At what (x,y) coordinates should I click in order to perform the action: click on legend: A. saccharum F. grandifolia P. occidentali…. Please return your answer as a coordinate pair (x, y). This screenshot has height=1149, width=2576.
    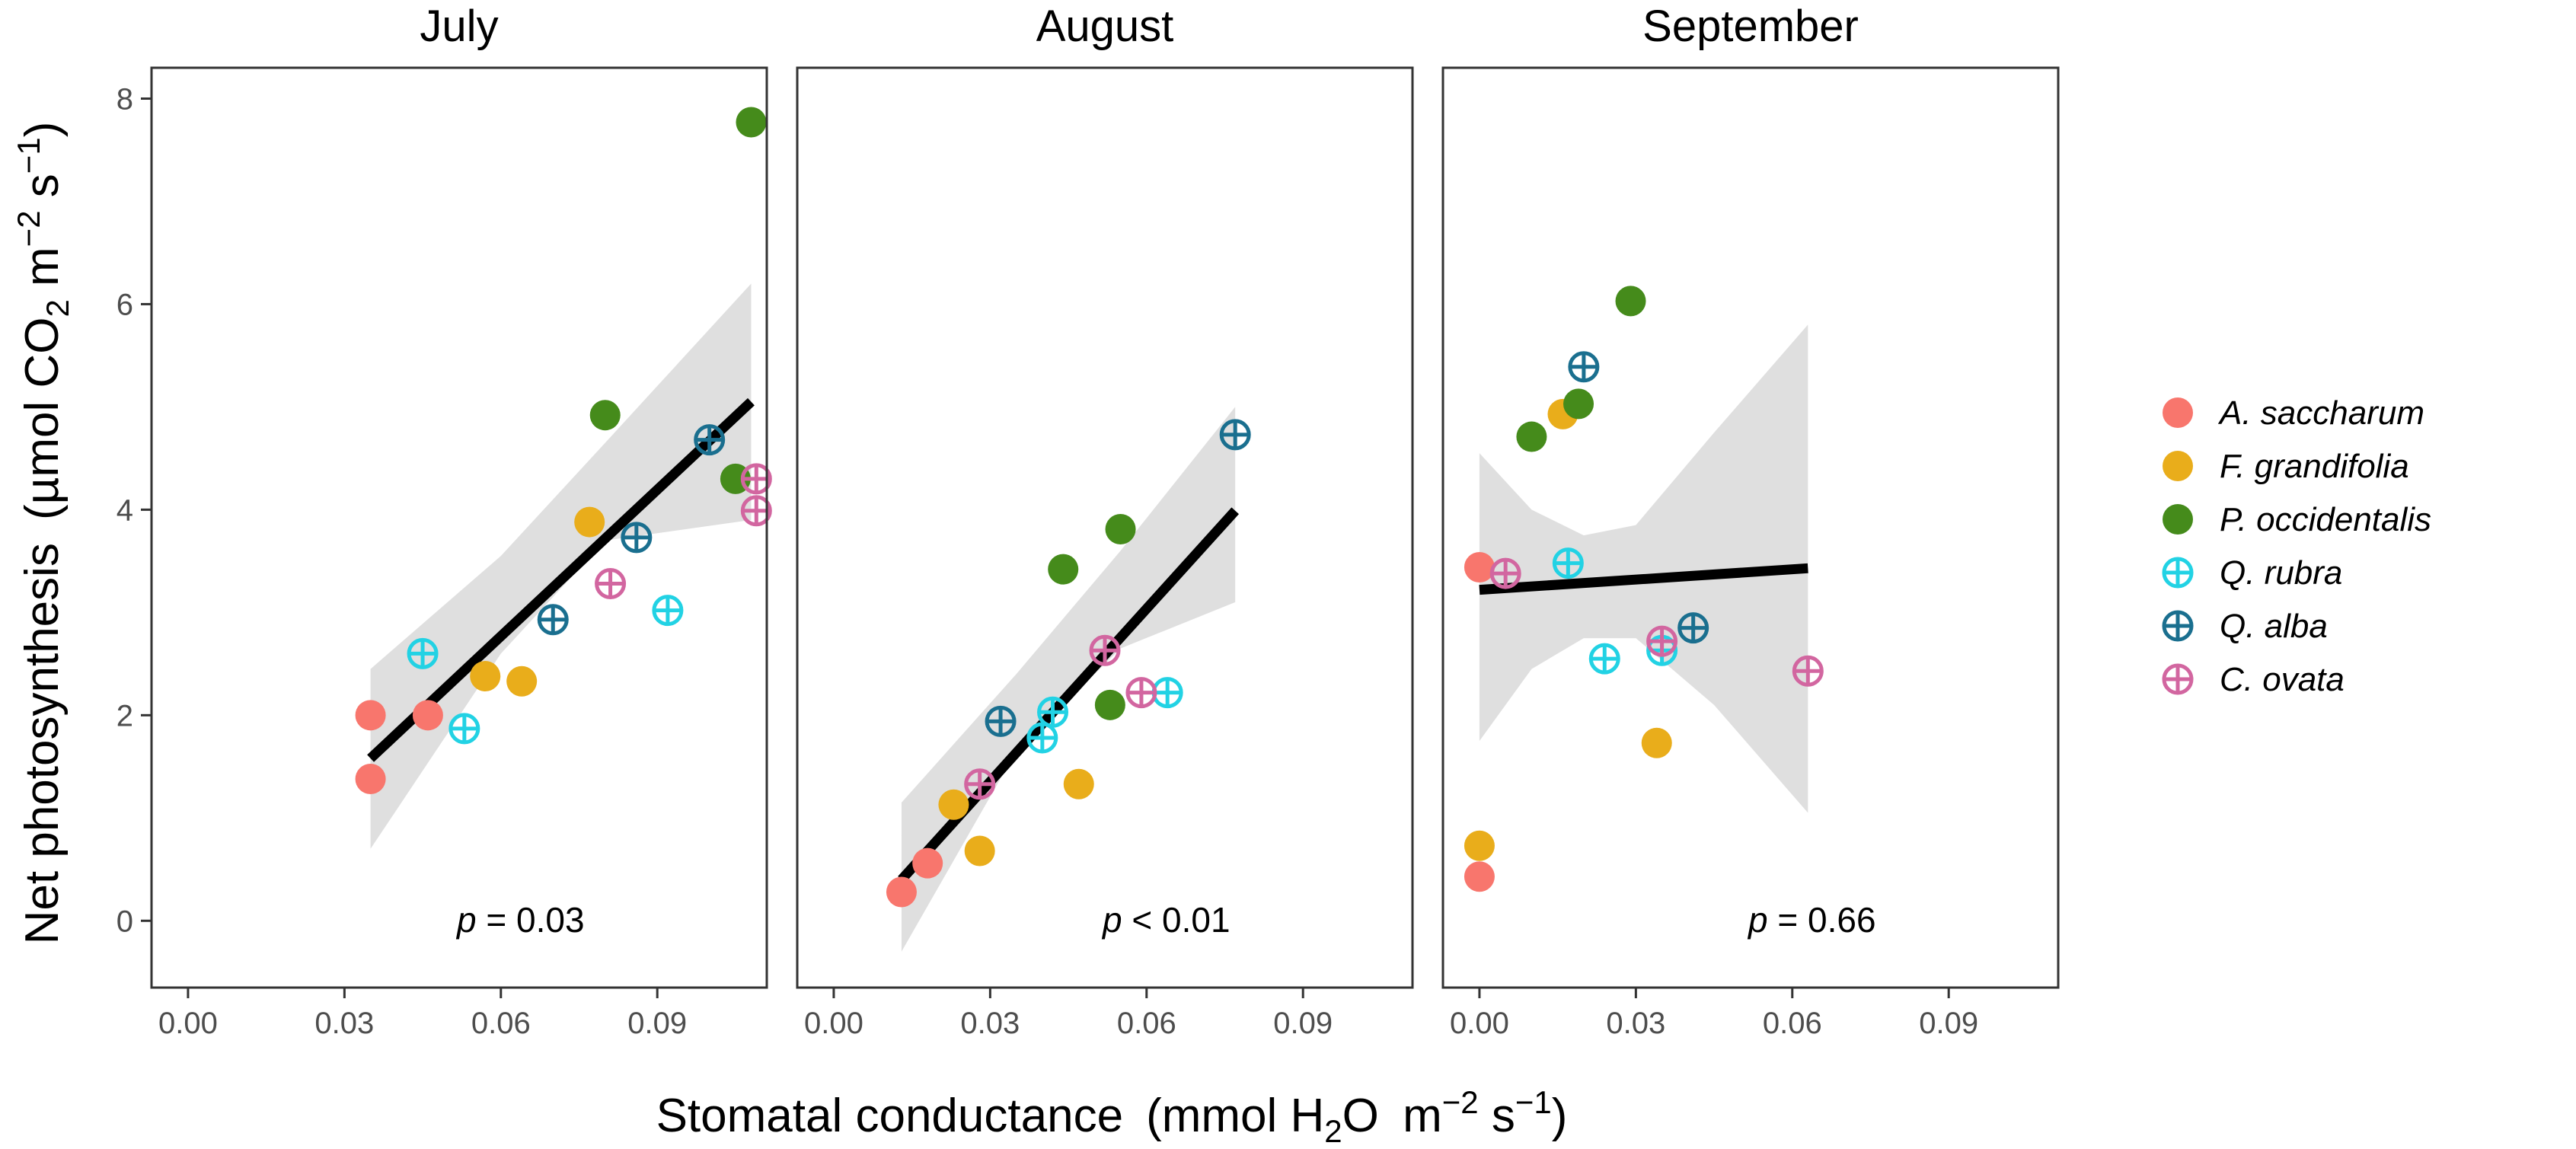
    Looking at the image, I should click on (2296, 546).